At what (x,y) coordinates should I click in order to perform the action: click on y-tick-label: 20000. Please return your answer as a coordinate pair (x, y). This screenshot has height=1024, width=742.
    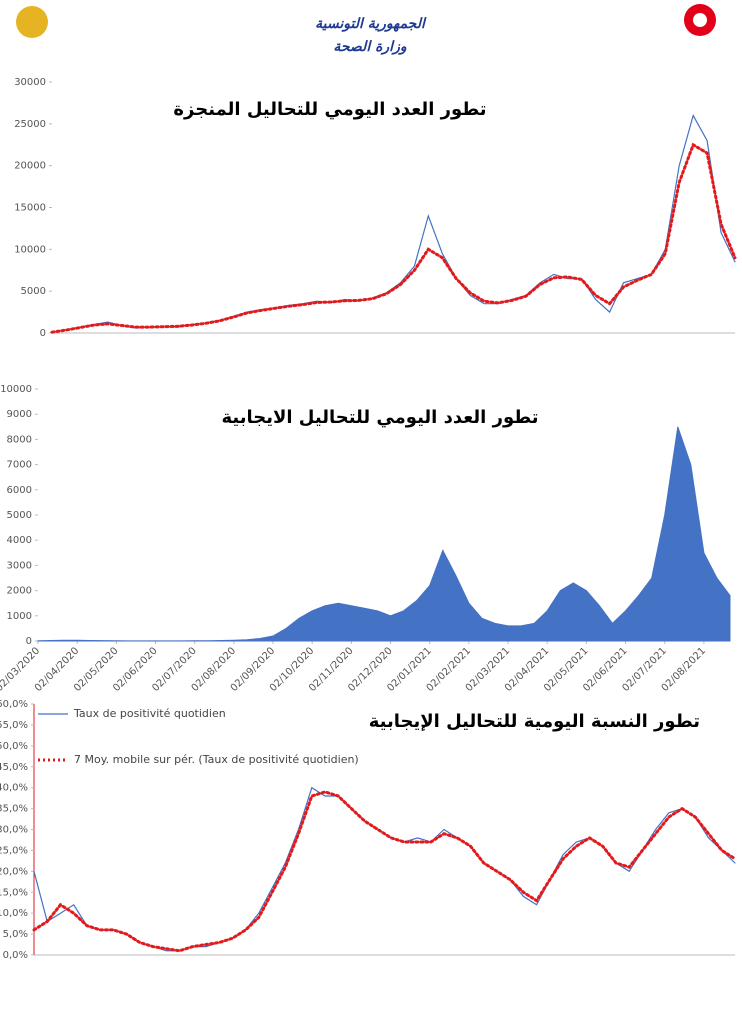
    Looking at the image, I should click on (30, 166).